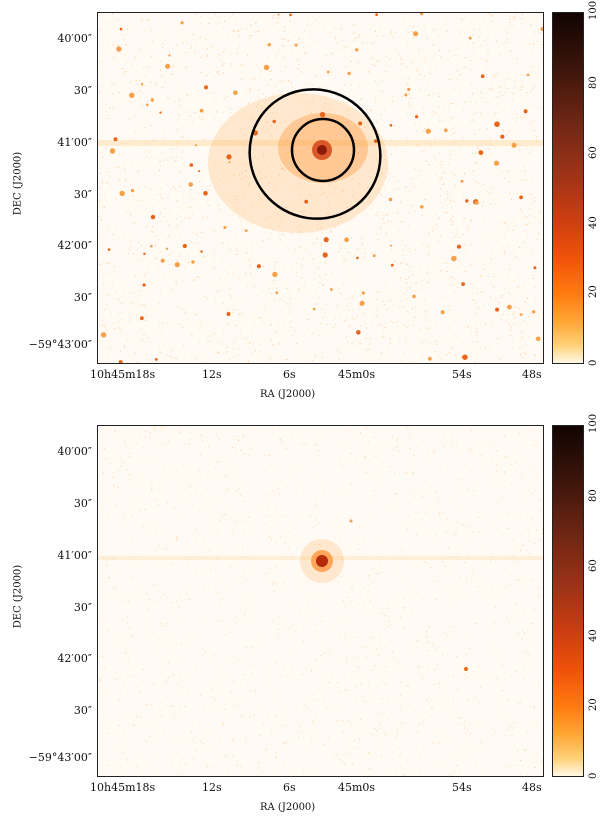 Image resolution: width=600 pixels, height=826 pixels. Describe the element at coordinates (593, 222) in the screenshot. I see `colorbar-tick: 40` at that location.